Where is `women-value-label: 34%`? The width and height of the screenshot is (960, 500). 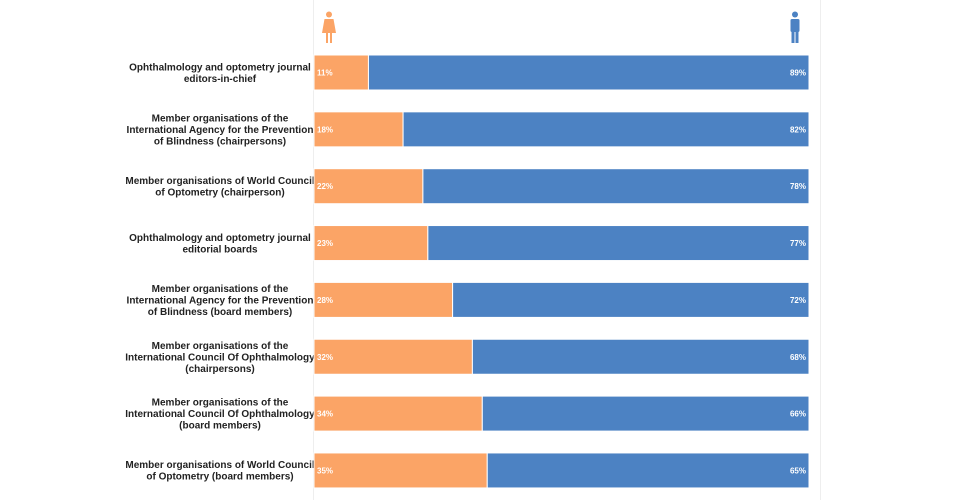
women-value-label: 34% is located at coordinates (325, 414).